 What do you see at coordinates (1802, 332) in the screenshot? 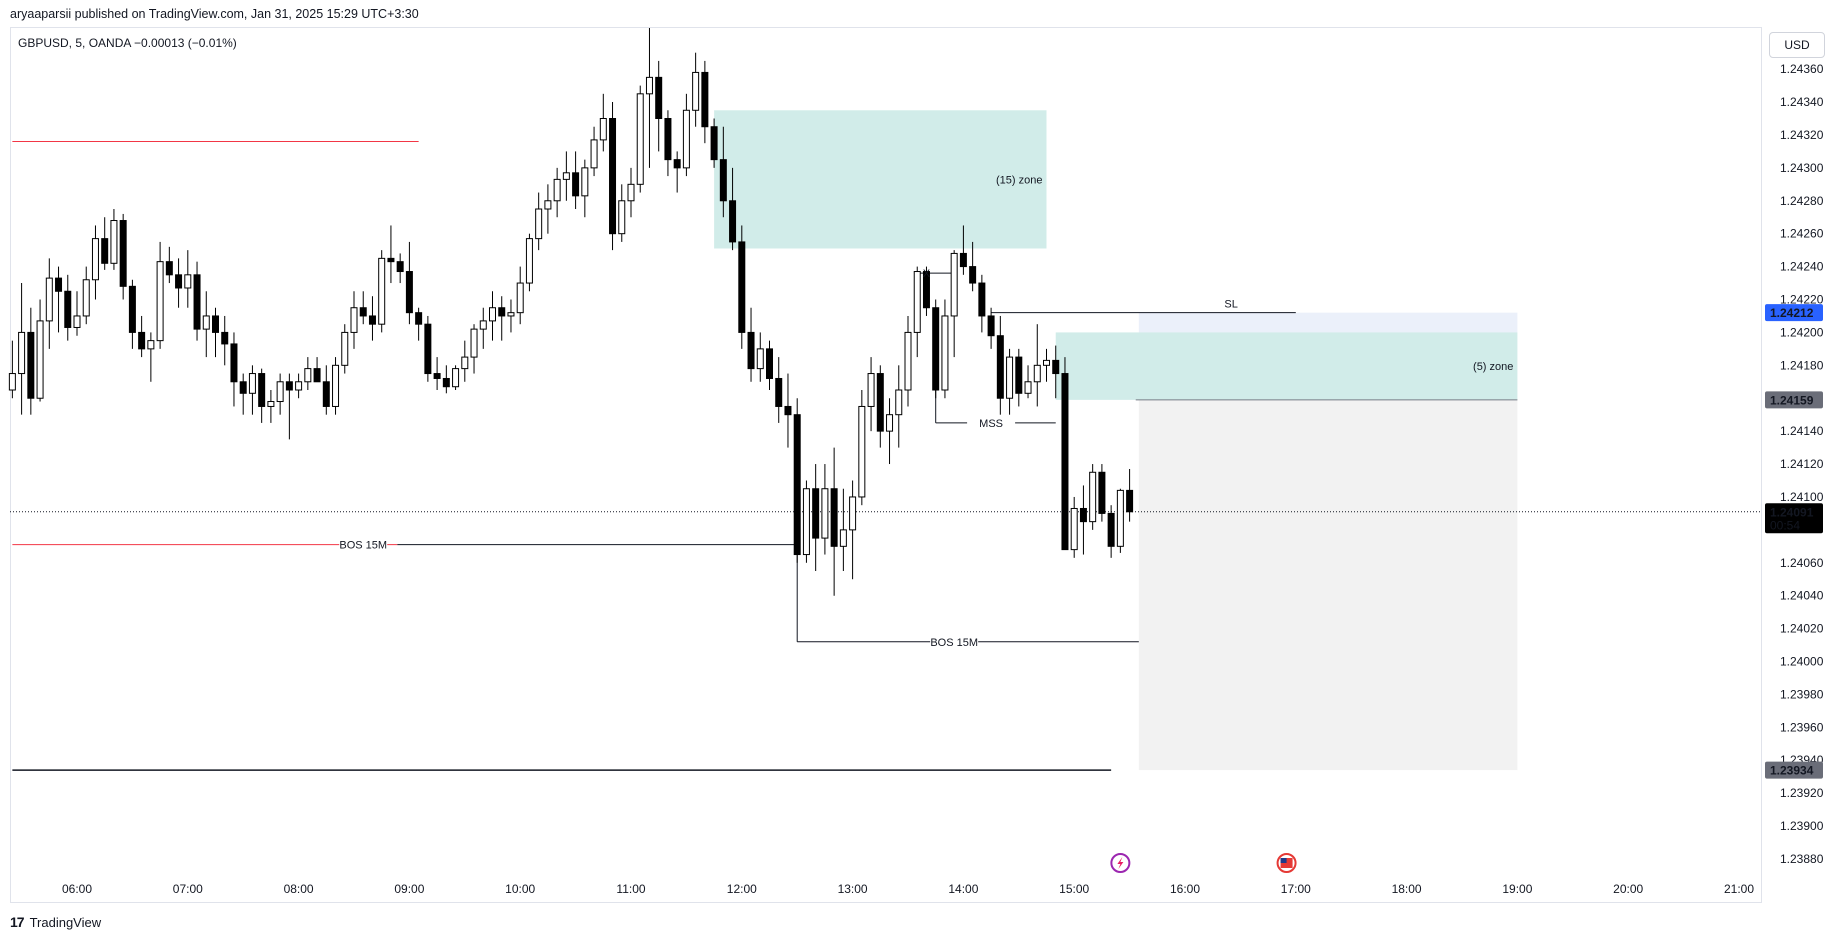
I see `y-tick-label: 1.24200` at bounding box center [1802, 332].